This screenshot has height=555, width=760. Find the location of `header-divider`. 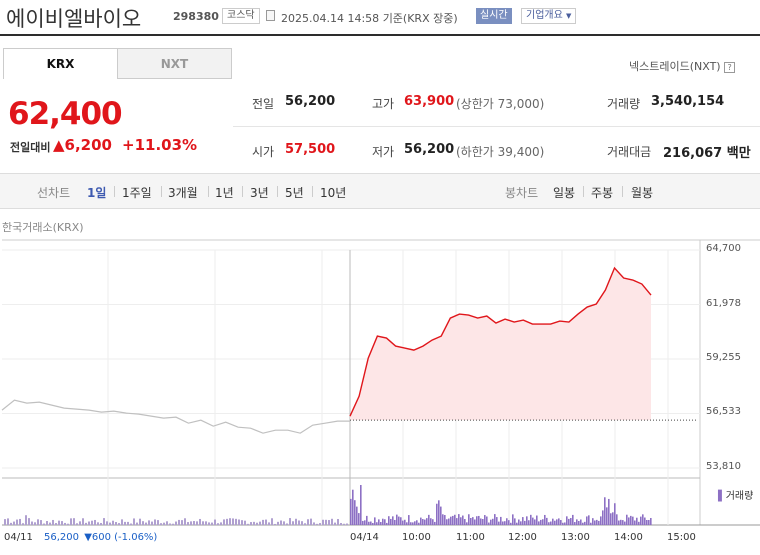

header-divider is located at coordinates (380, 35).